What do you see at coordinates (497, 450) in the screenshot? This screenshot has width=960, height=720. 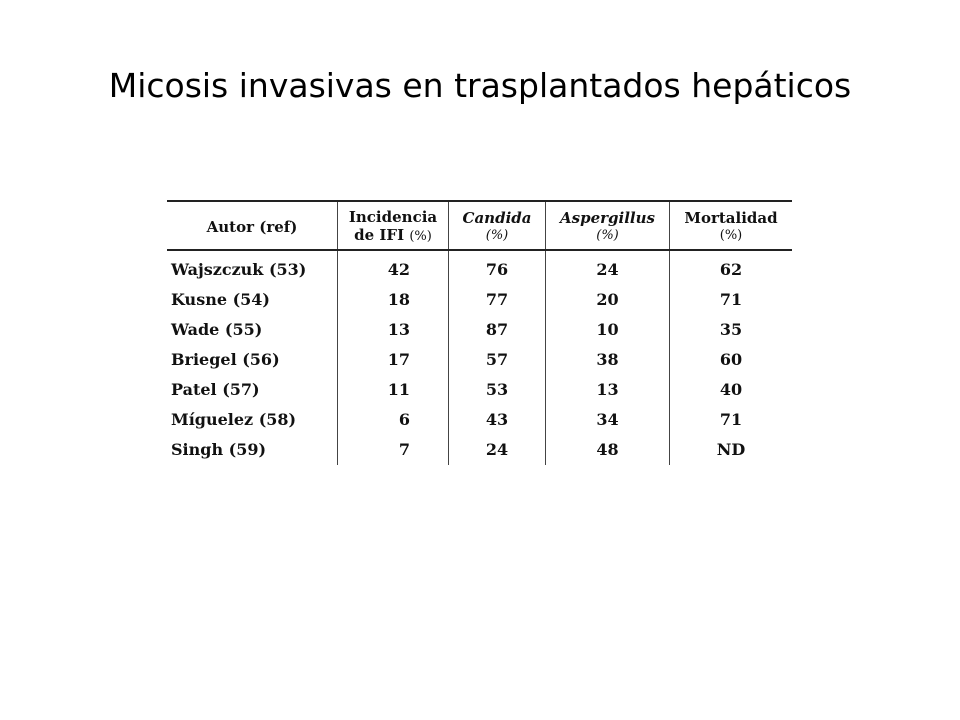 I see `cell-candida: 24` at bounding box center [497, 450].